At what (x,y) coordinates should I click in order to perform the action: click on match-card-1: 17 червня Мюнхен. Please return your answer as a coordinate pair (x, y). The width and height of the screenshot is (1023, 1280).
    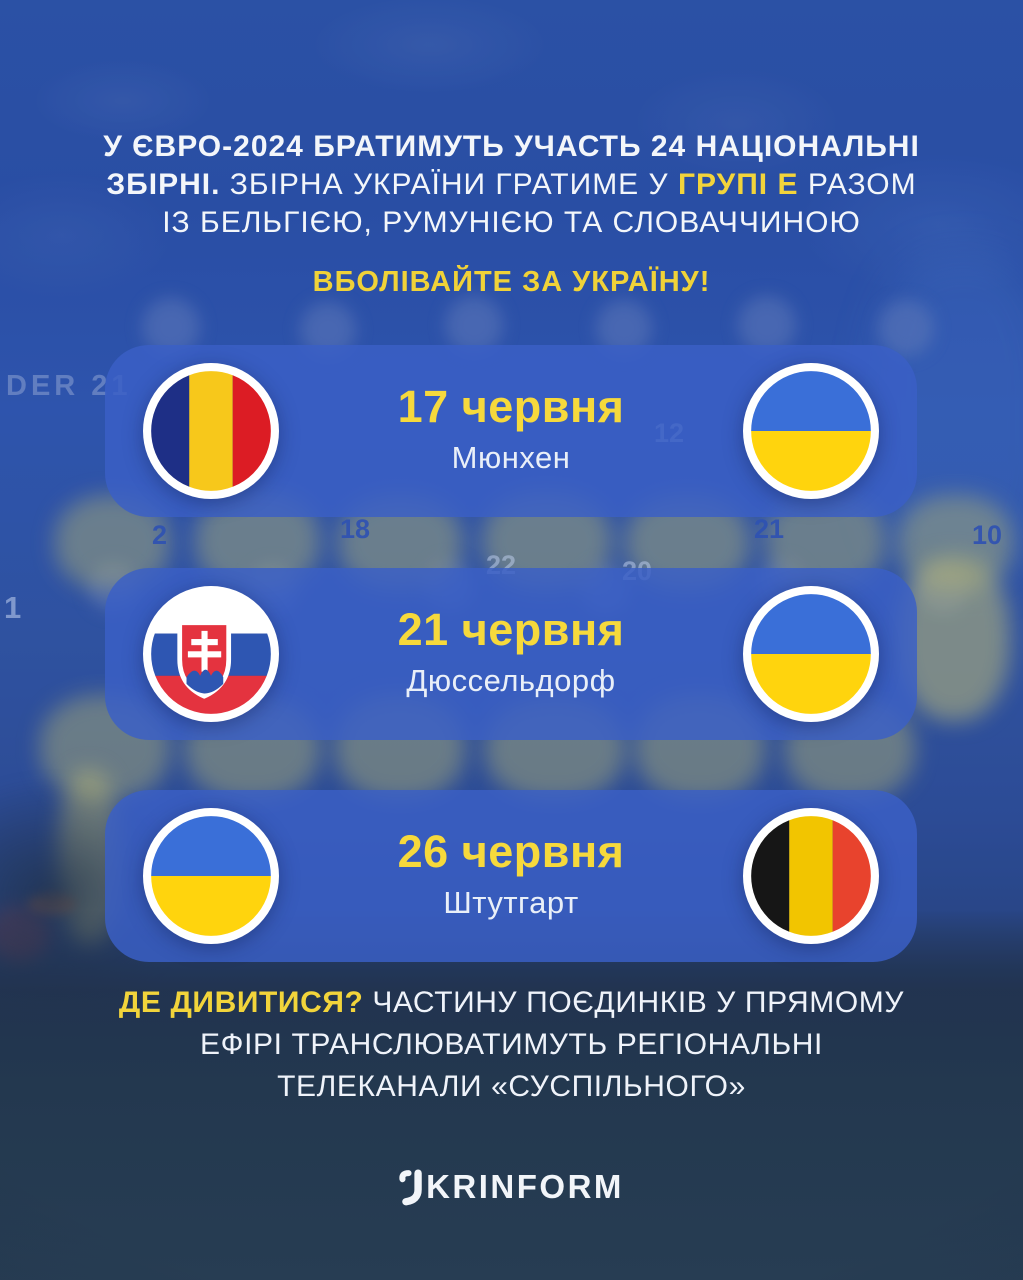
    Looking at the image, I should click on (511, 431).